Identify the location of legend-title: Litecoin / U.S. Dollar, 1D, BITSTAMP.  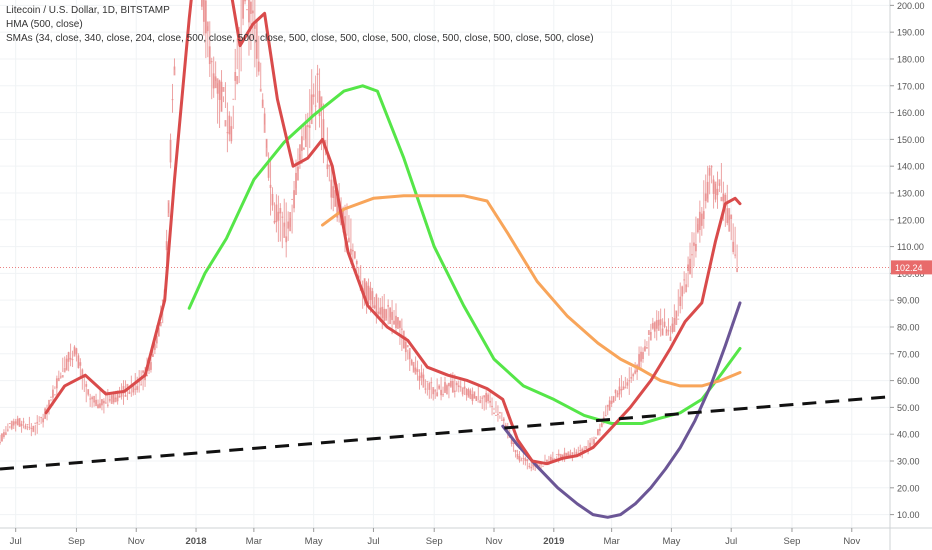
(88, 10).